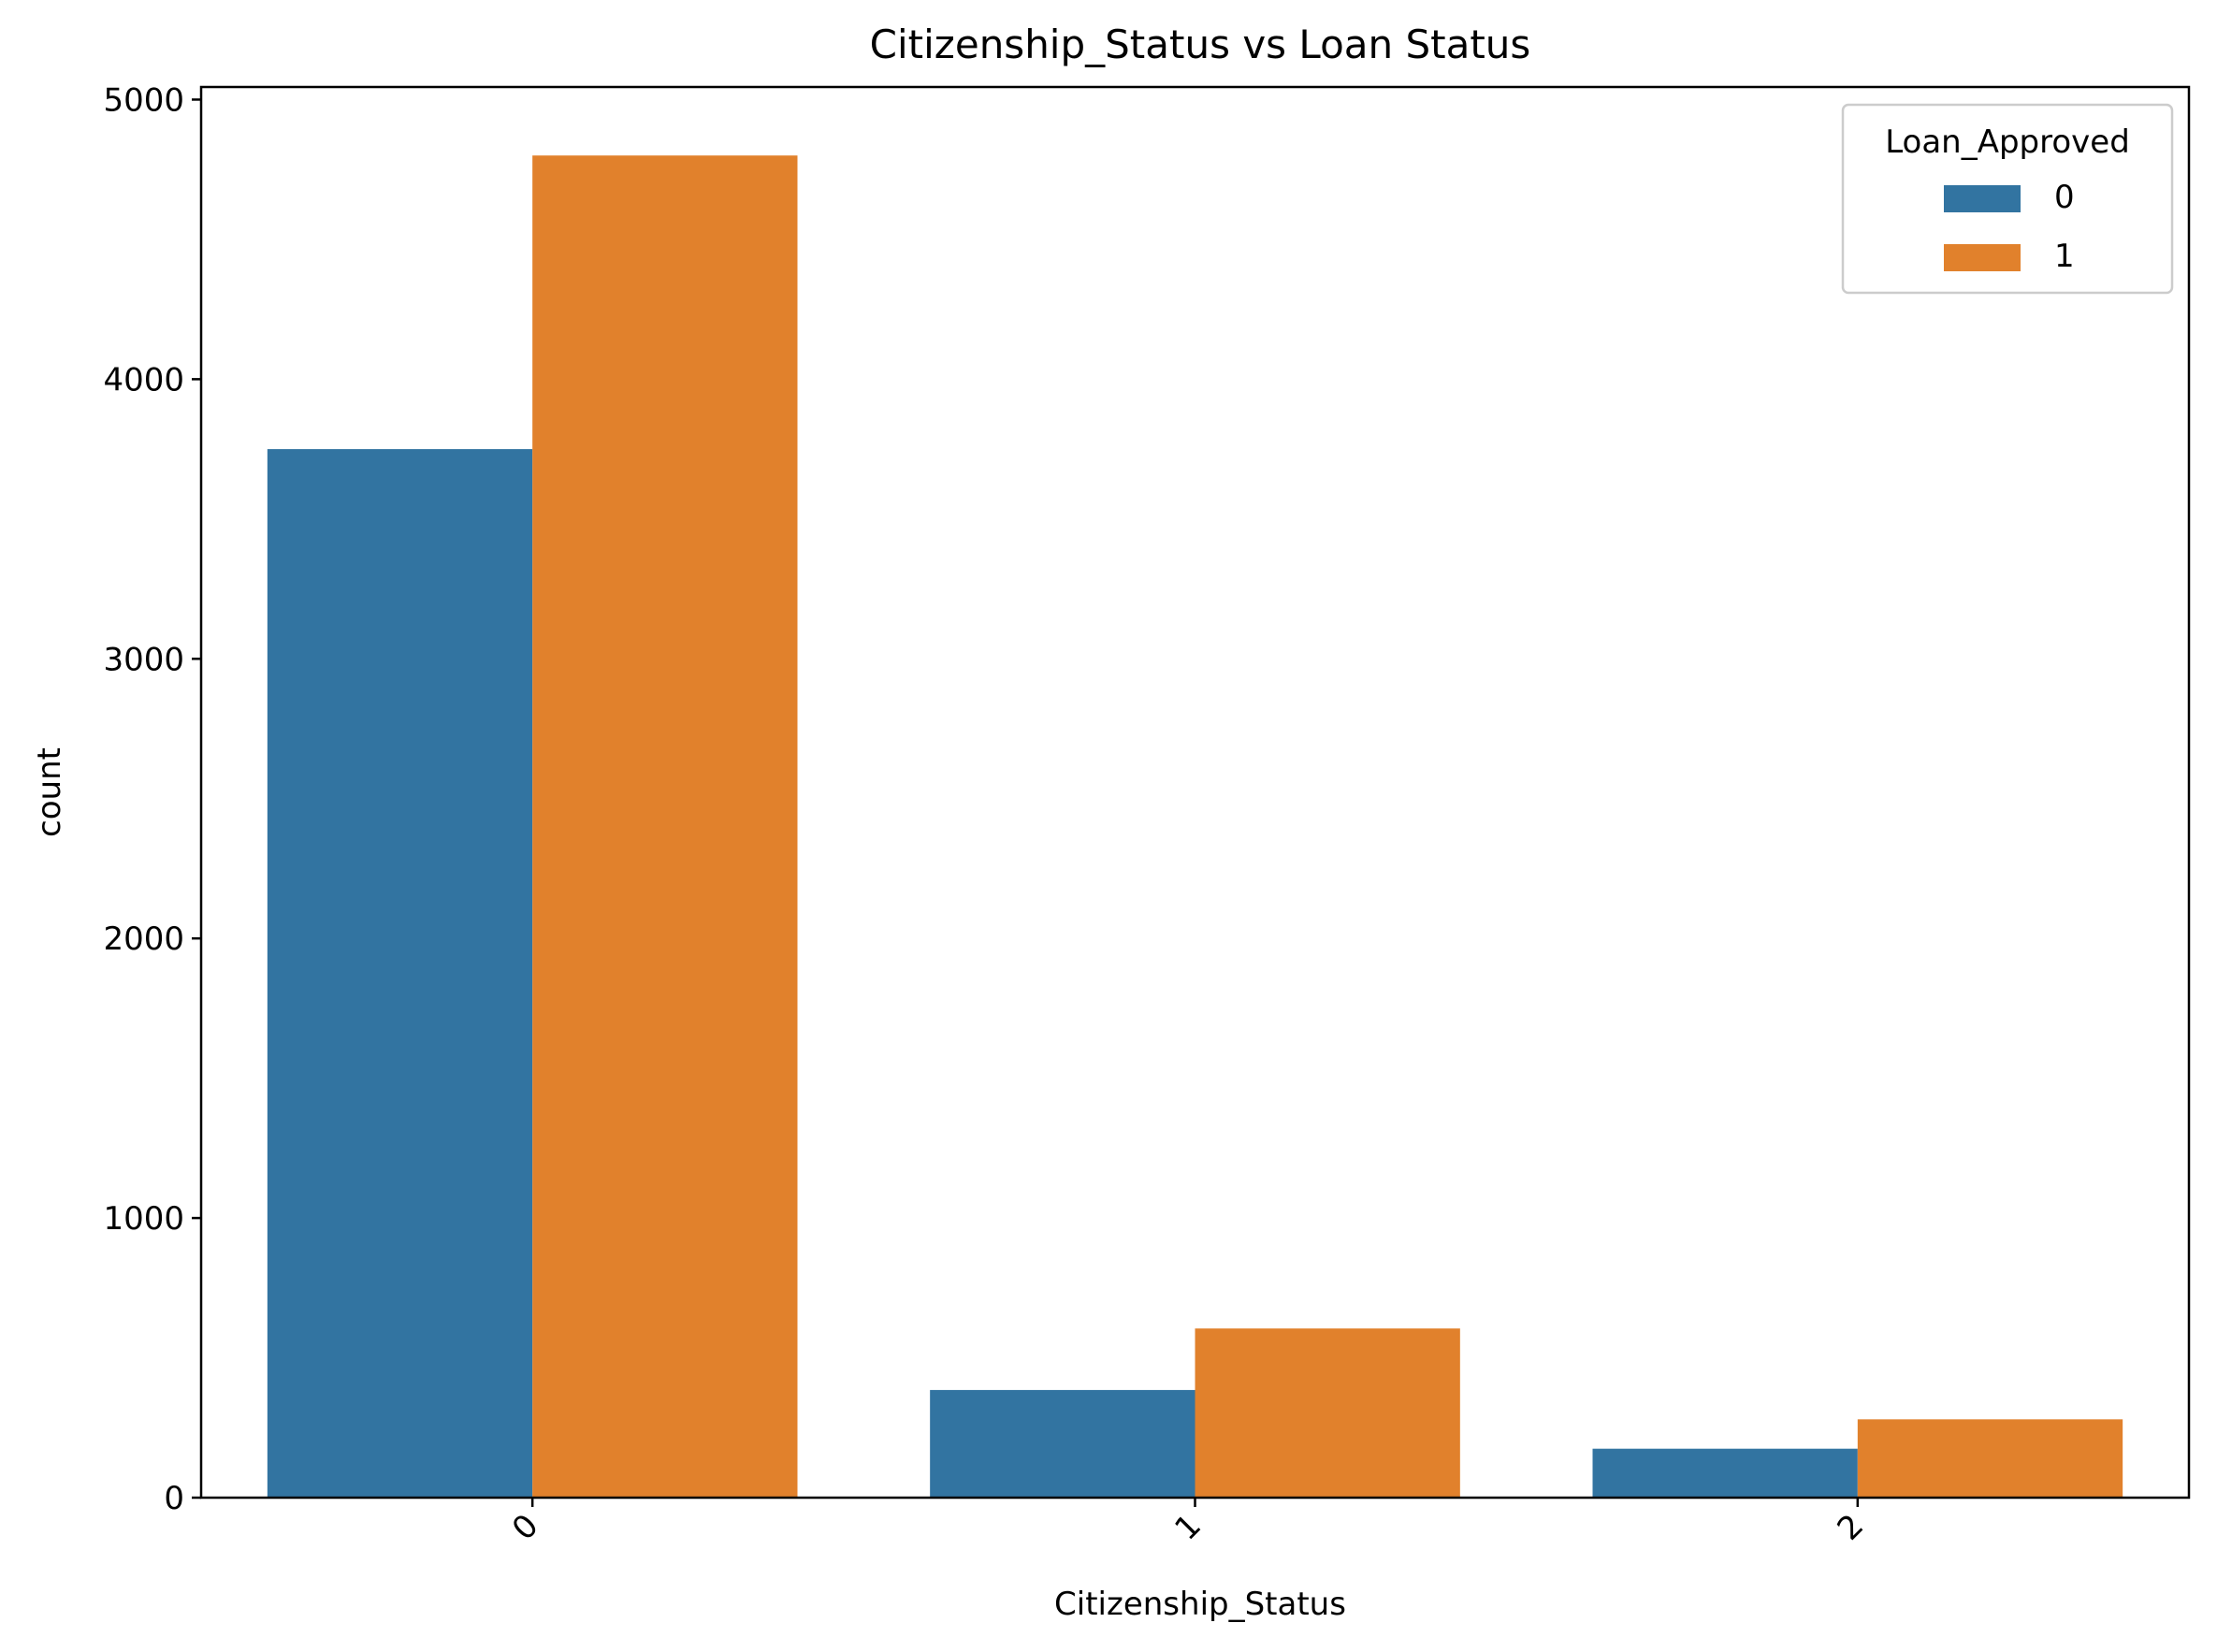  What do you see at coordinates (143, 659) in the screenshot?
I see `y-tick-label: 3000` at bounding box center [143, 659].